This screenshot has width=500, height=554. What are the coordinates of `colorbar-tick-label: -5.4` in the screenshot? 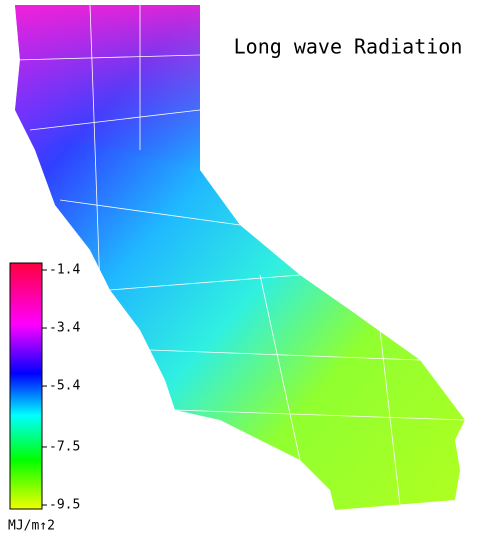 It's located at (64, 386).